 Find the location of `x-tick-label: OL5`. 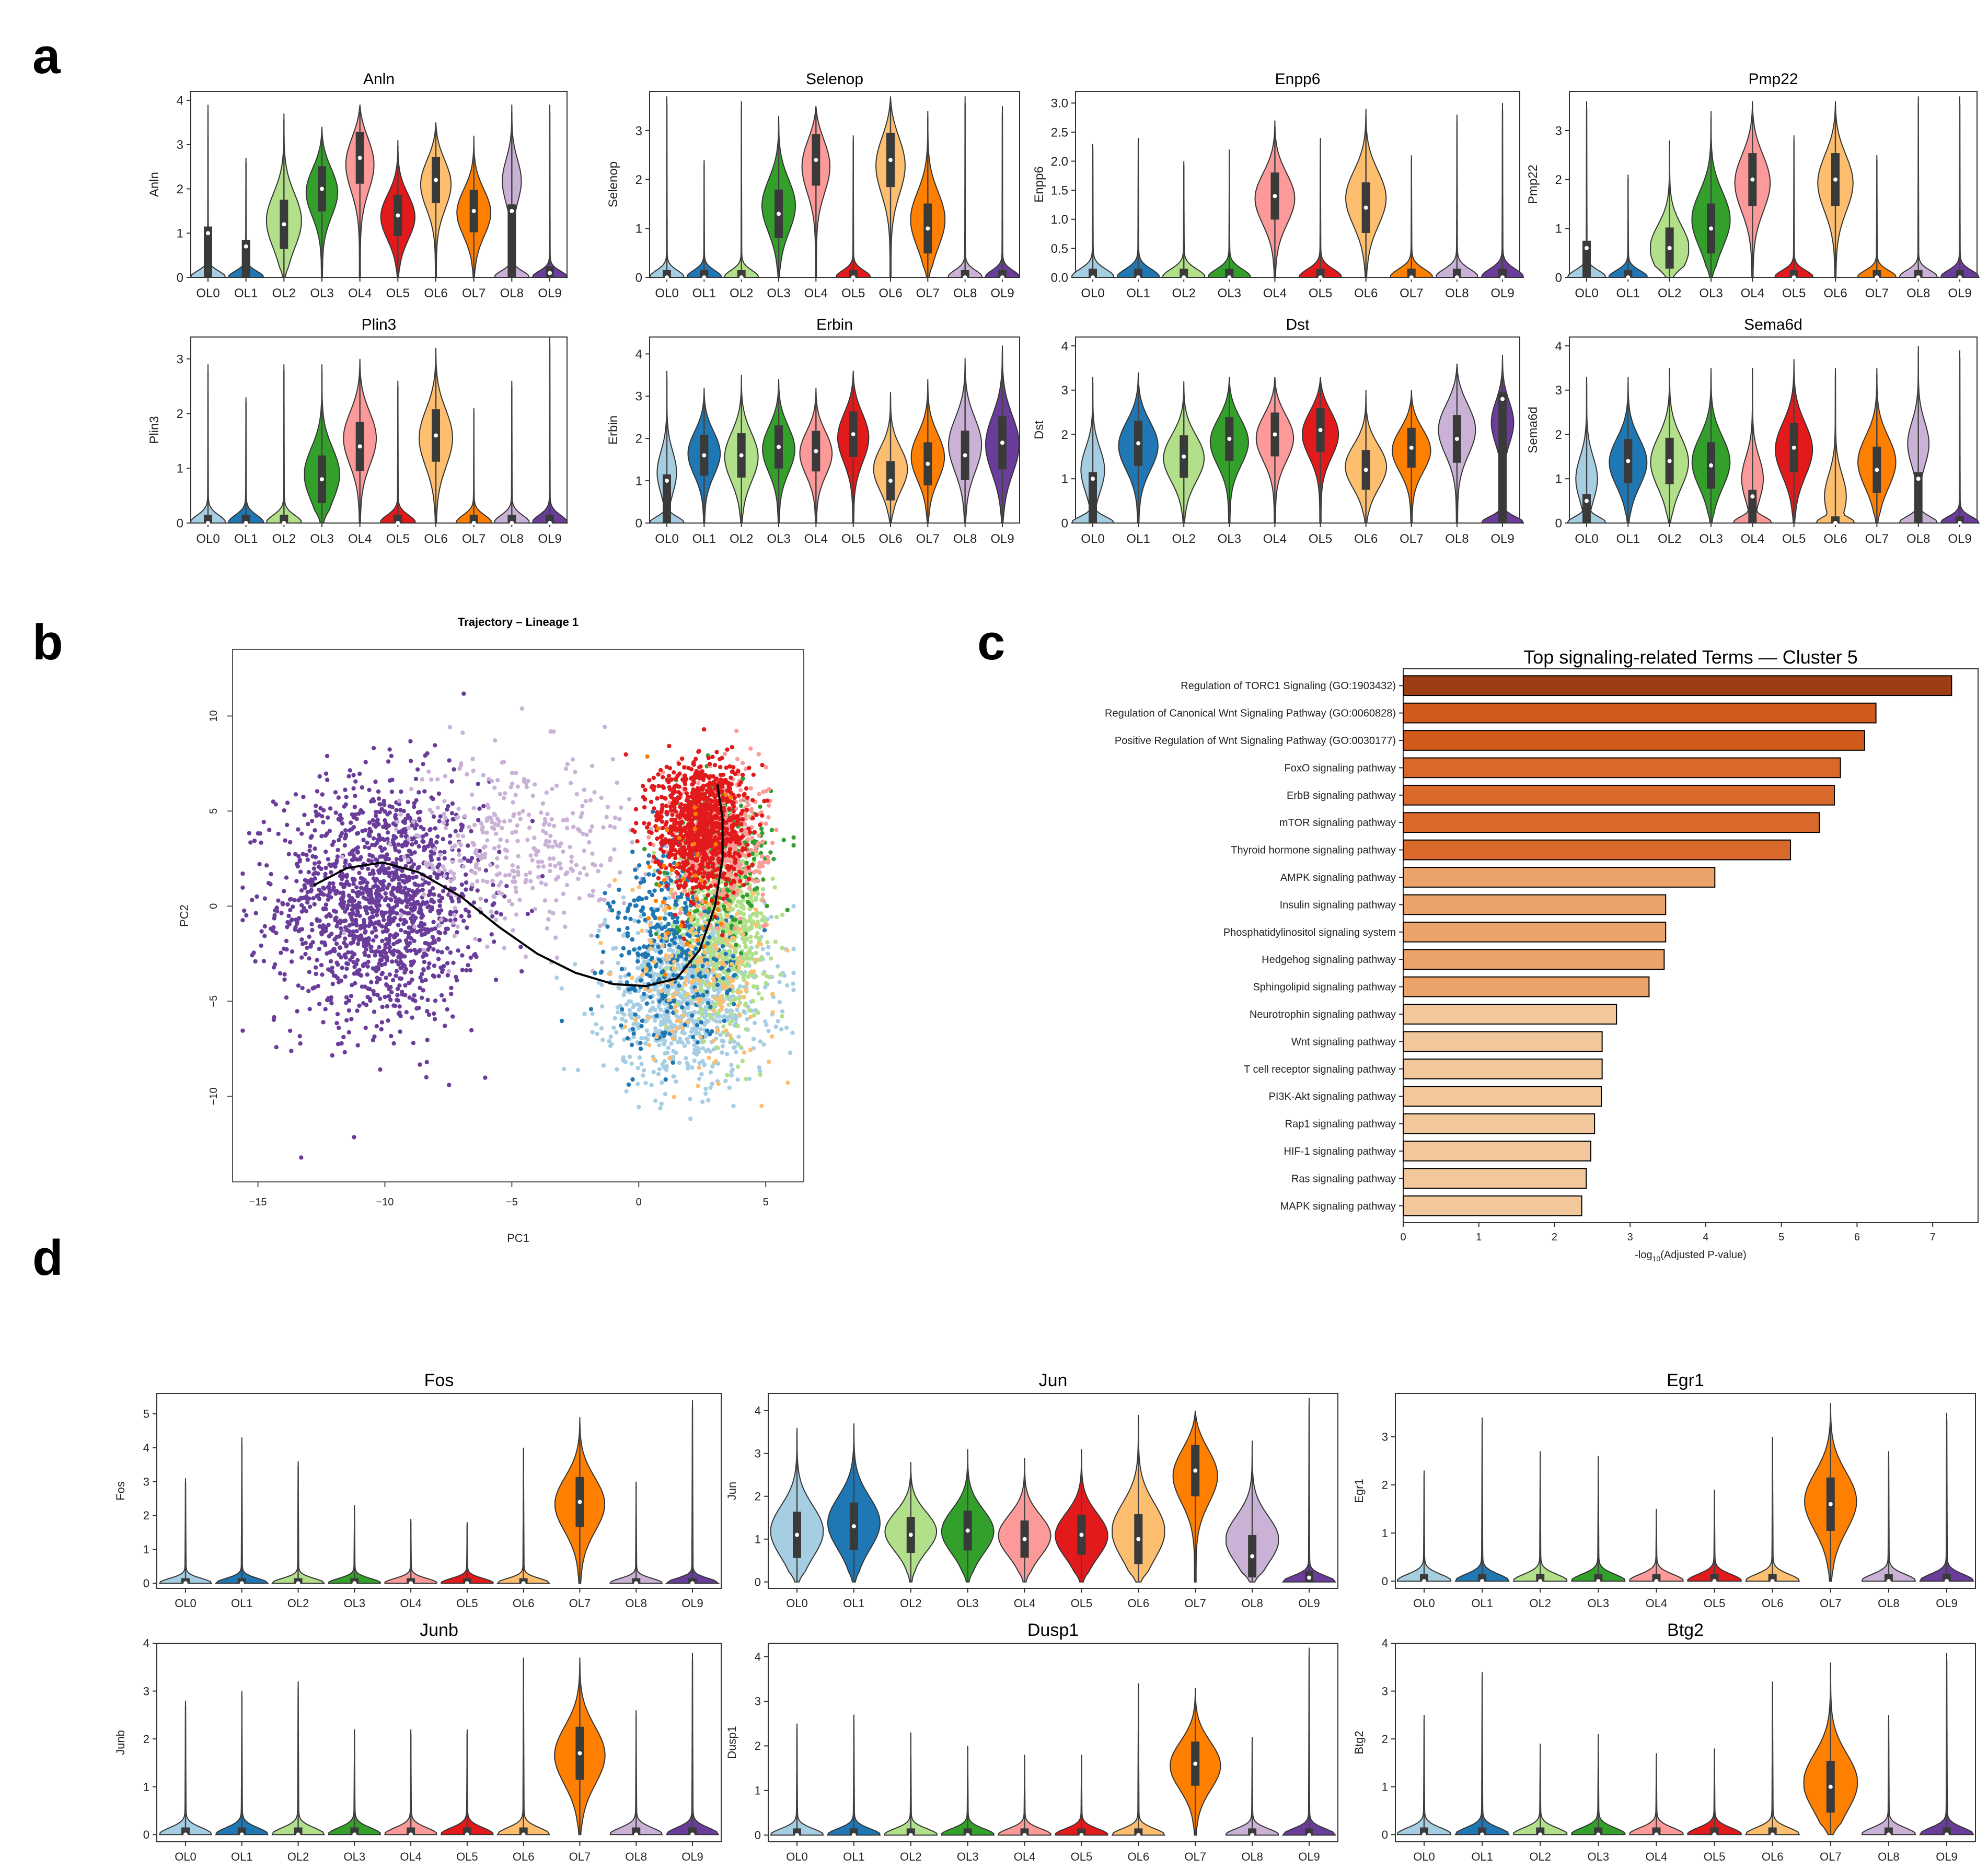

x-tick-label: OL5 is located at coordinates (1320, 293).